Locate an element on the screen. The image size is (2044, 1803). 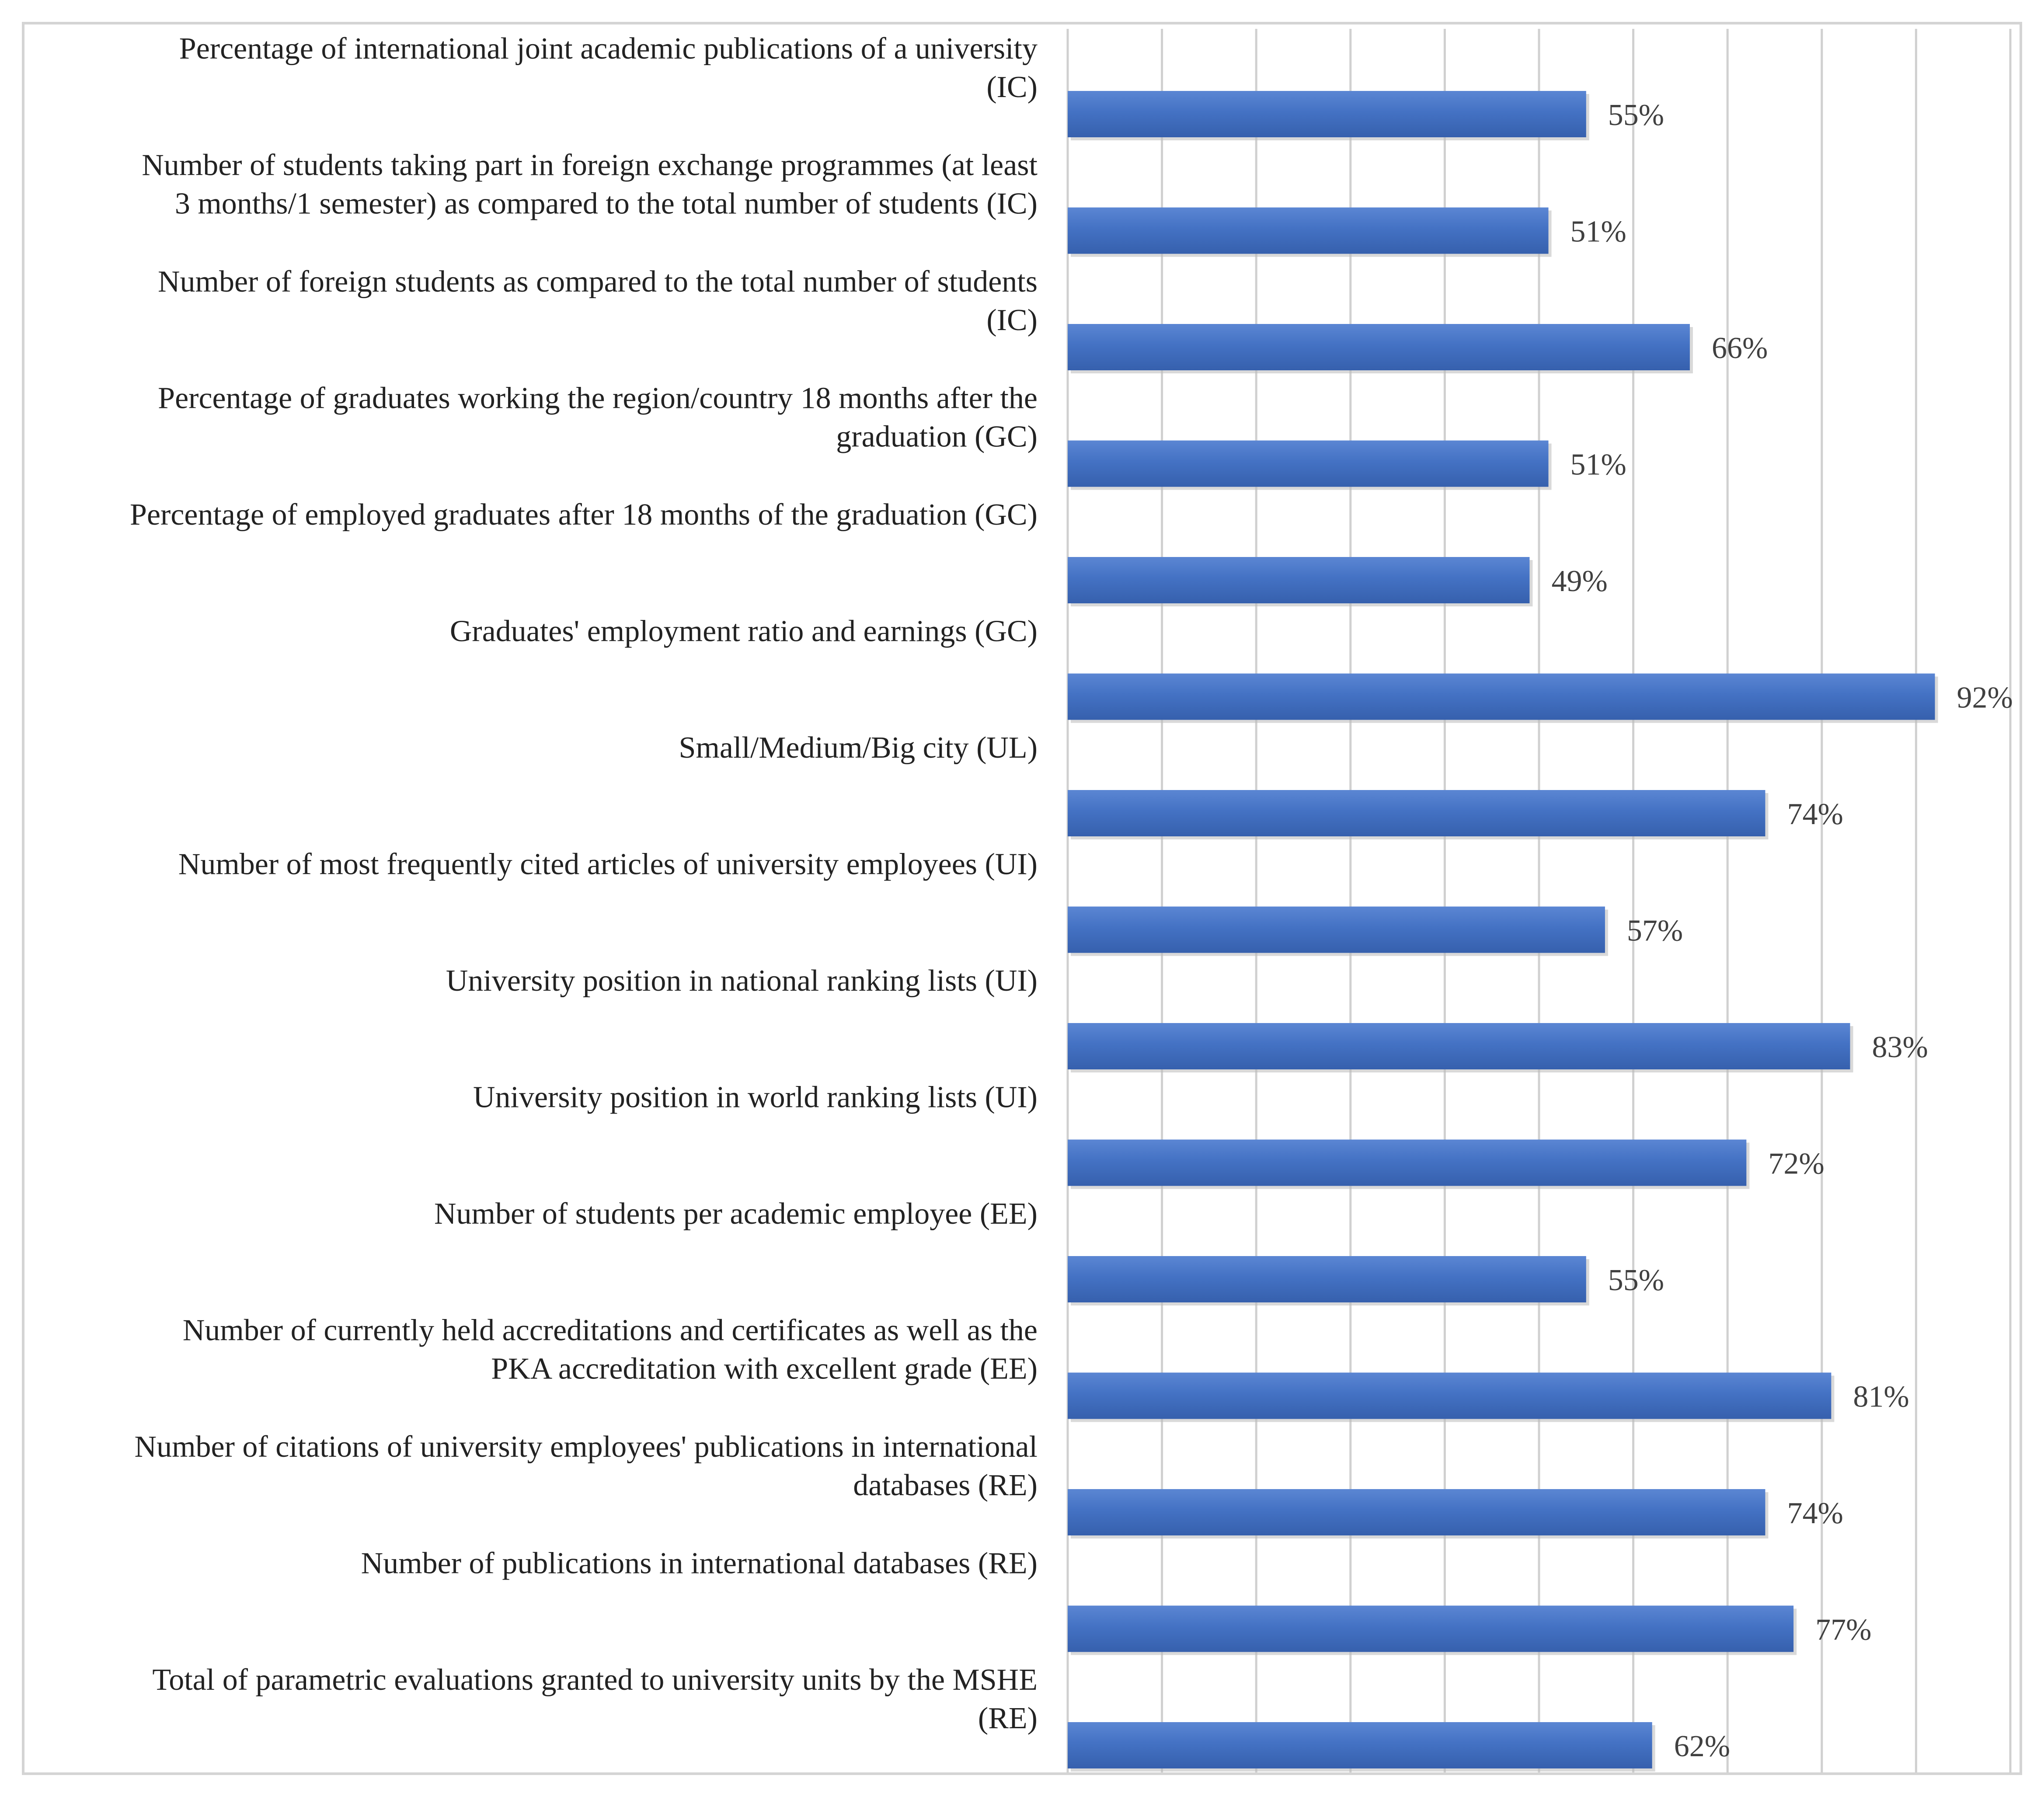
value-label: 81% is located at coordinates (1881, 1397).